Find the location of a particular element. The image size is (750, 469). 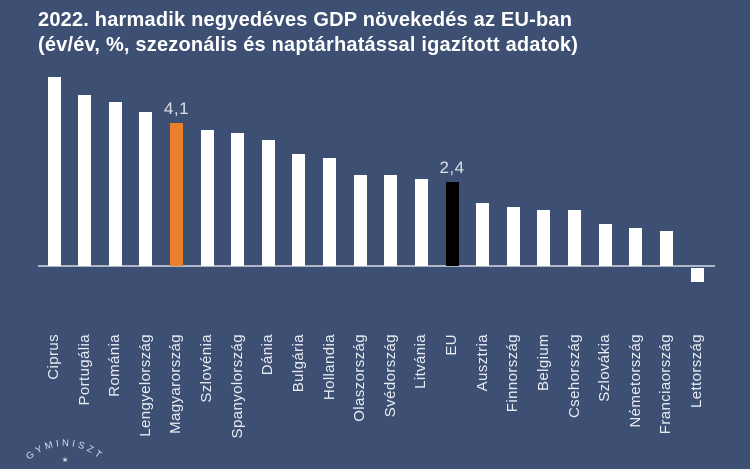

logo-star-icon: ✶ is located at coordinates (65, 460).